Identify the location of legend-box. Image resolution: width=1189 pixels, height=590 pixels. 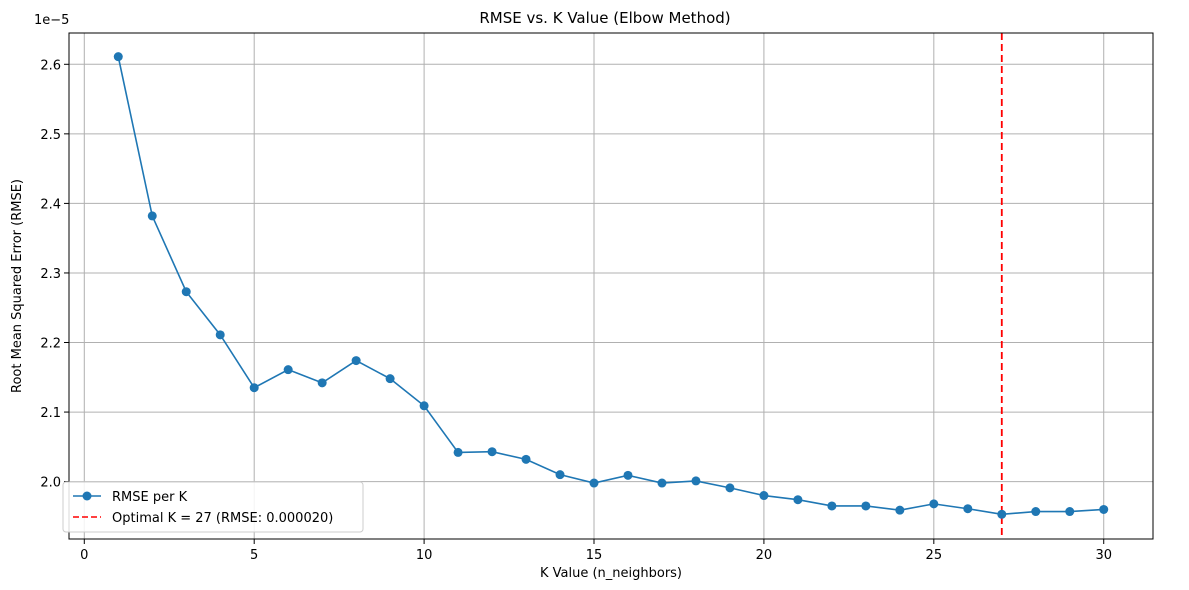
(213, 507).